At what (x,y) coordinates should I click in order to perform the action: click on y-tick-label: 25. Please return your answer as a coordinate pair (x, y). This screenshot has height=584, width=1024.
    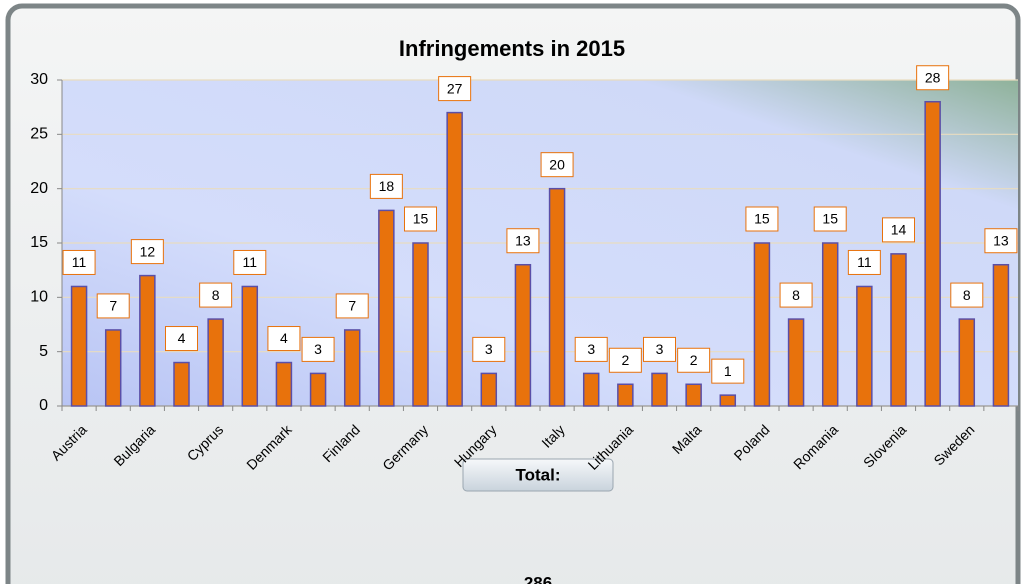
    Looking at the image, I should click on (39, 134).